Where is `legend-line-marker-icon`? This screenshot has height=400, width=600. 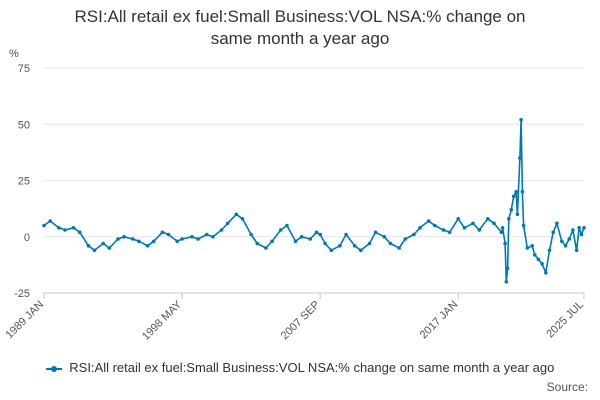 legend-line-marker-icon is located at coordinates (53, 369).